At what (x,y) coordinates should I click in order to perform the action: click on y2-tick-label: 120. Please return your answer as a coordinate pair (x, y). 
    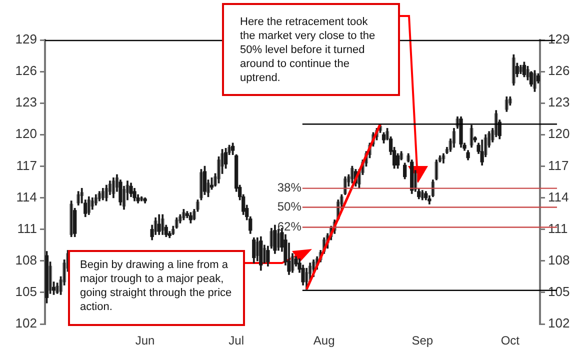
    Looking at the image, I should click on (559, 134).